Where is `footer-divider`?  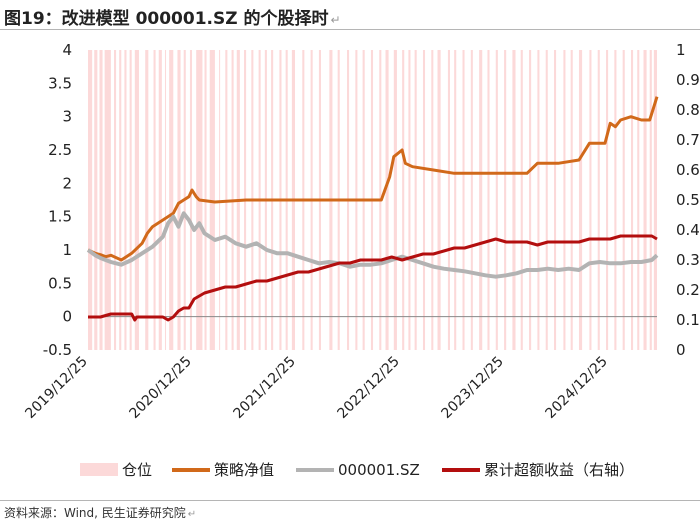
footer-divider is located at coordinates (350, 500).